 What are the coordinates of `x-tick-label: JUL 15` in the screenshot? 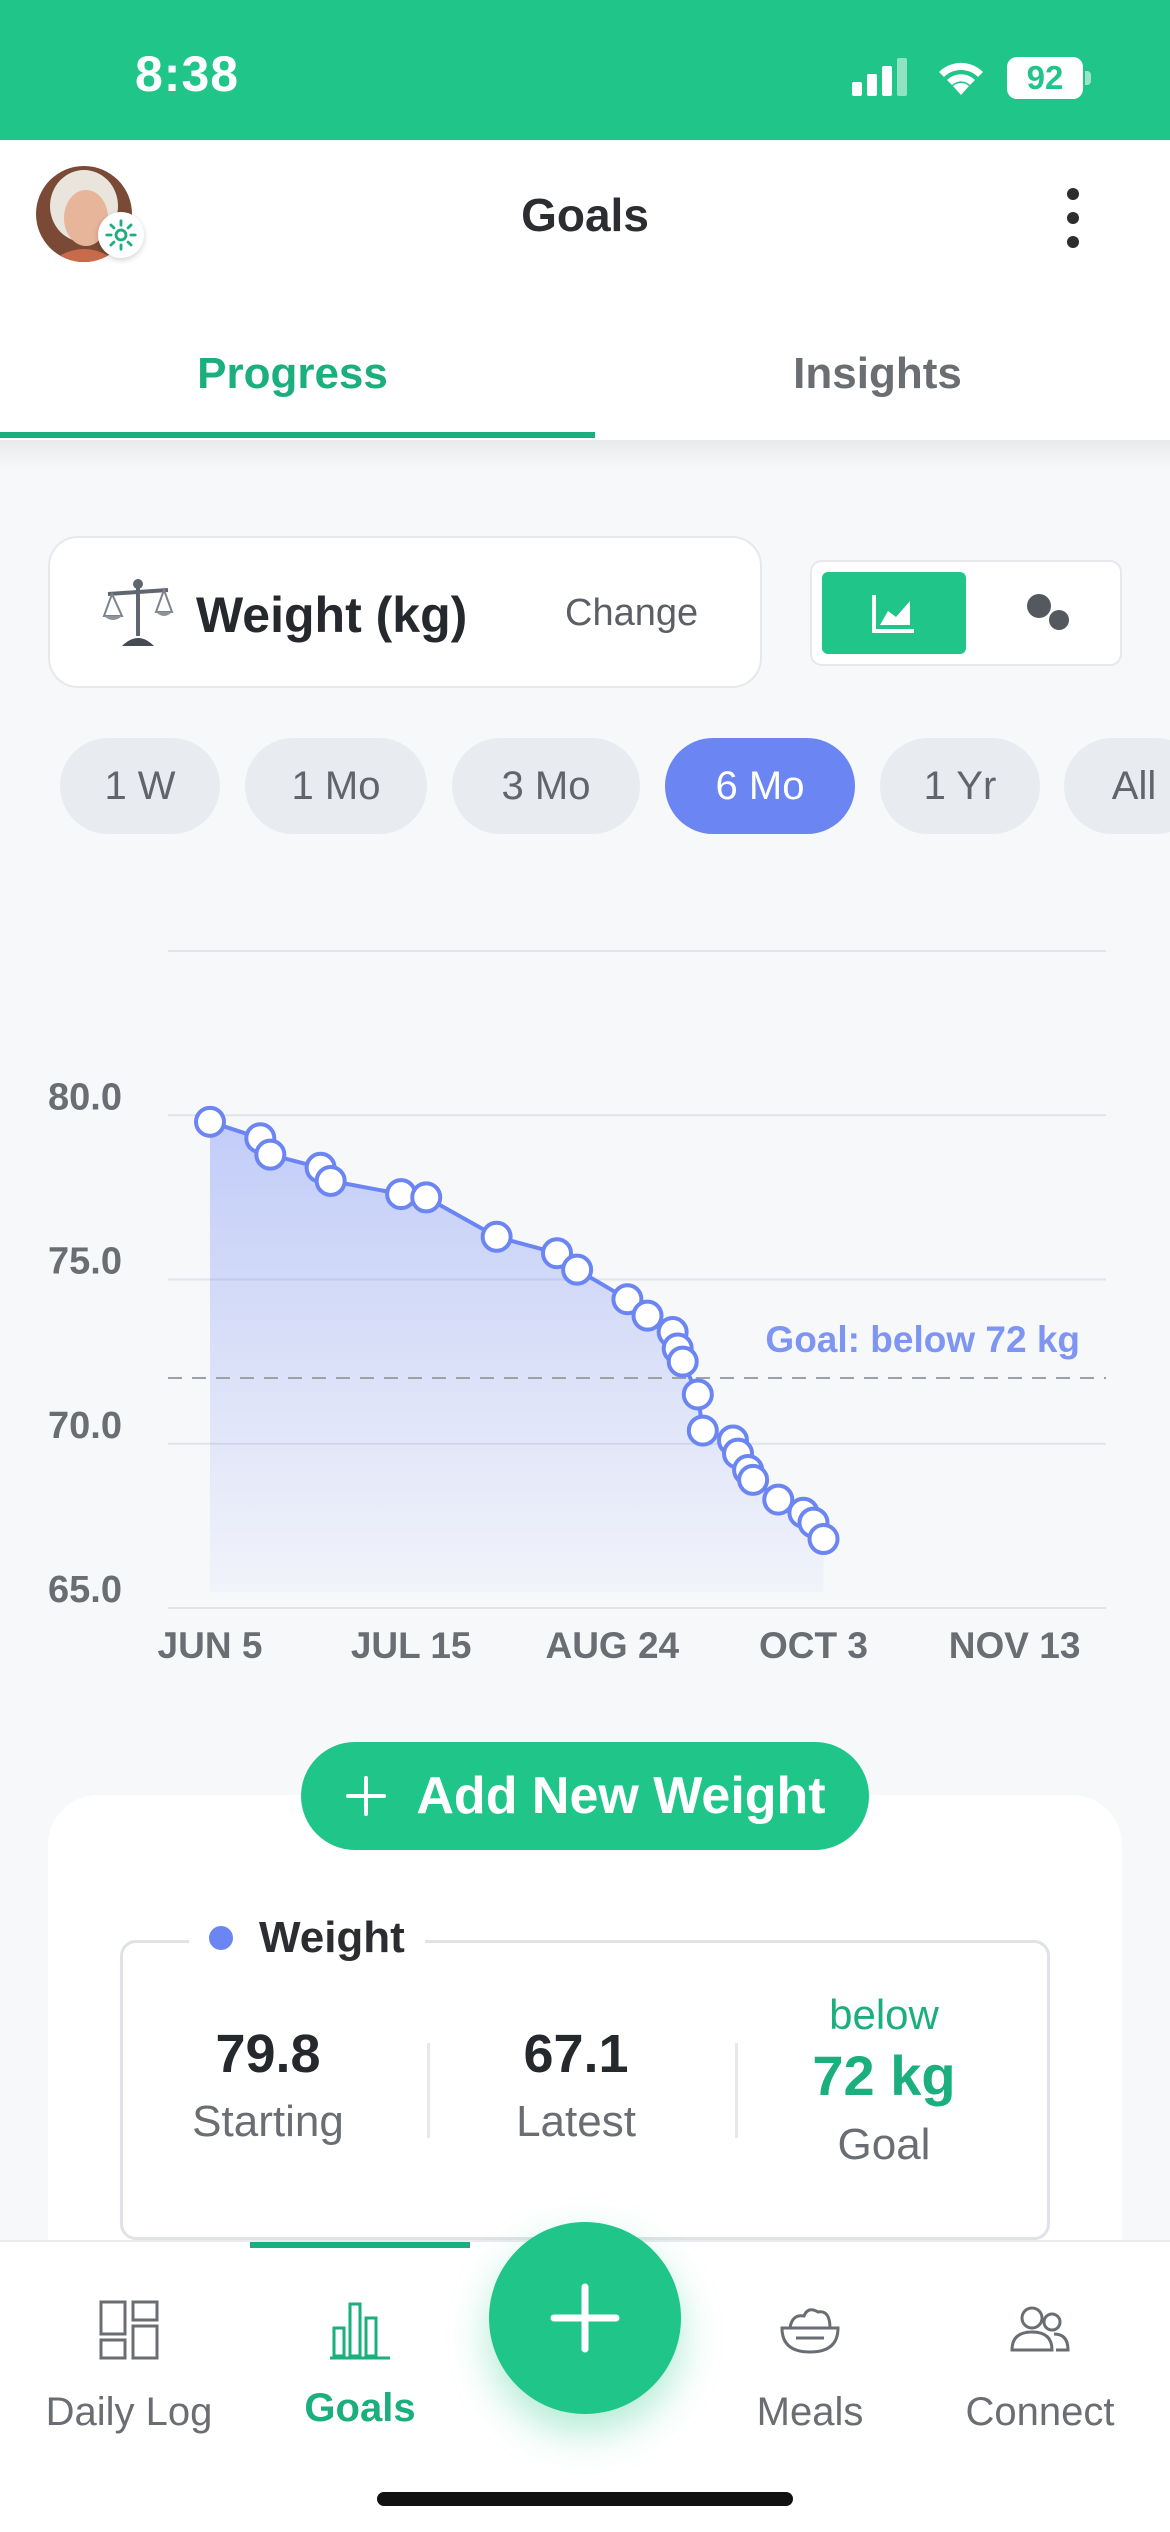 It's located at (411, 1645).